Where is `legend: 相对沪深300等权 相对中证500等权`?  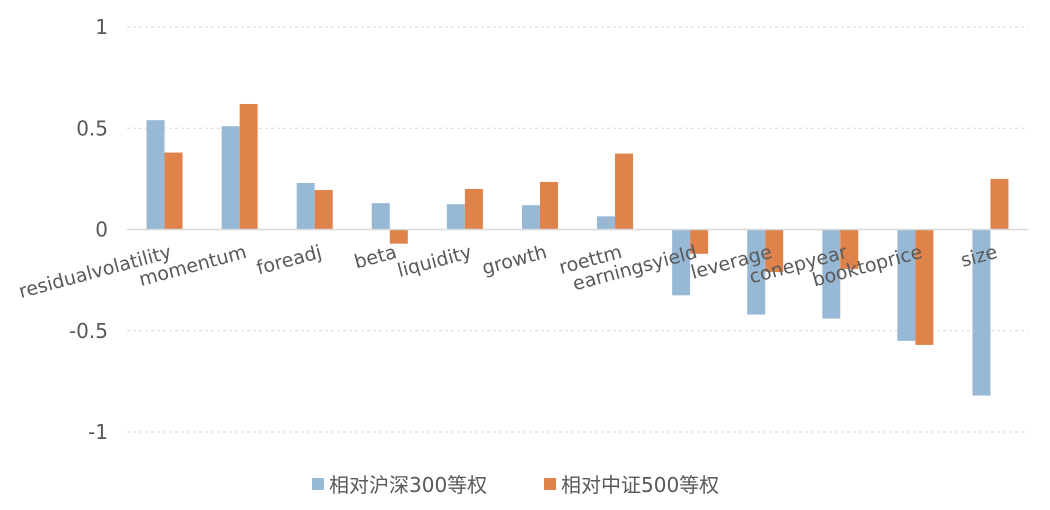
legend: 相对沪深300等权 相对中证500等权 is located at coordinates (515, 485).